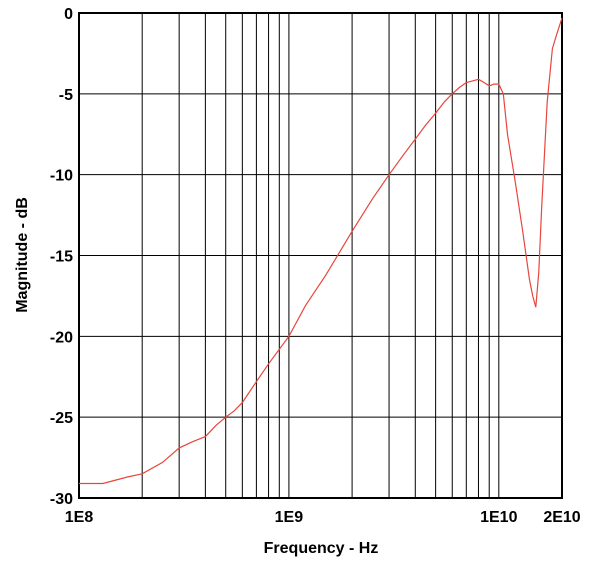 The height and width of the screenshot is (563, 606). What do you see at coordinates (61, 418) in the screenshot?
I see `y-tick-label: -25` at bounding box center [61, 418].